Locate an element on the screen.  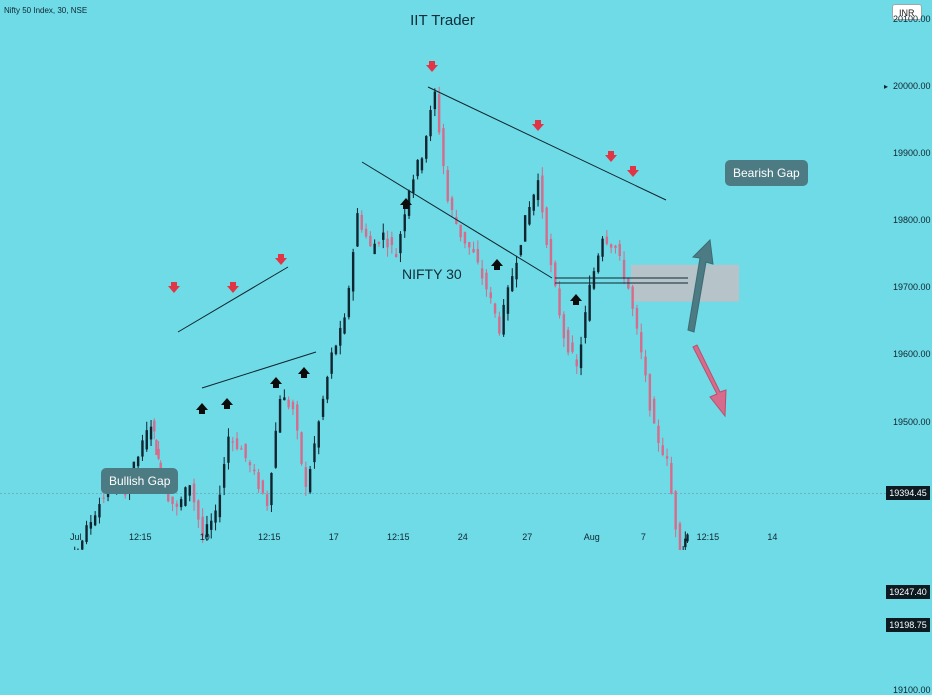
price-tag: 19247.40 is located at coordinates (908, 592).